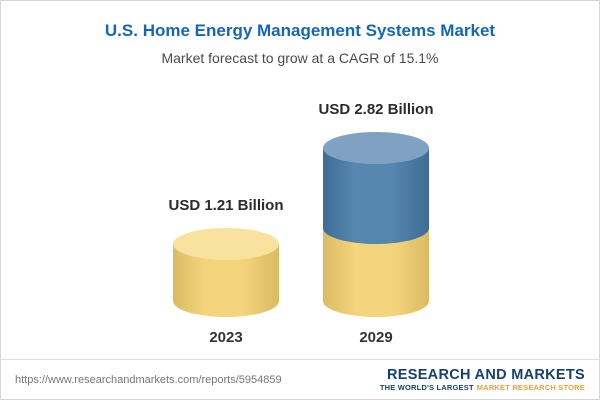  I want to click on bar-2029-growth-segment, so click(376, 196).